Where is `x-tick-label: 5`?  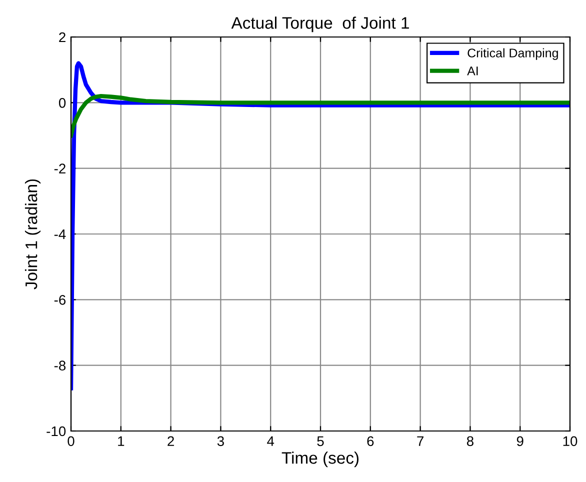 x-tick-label: 5 is located at coordinates (320, 441).